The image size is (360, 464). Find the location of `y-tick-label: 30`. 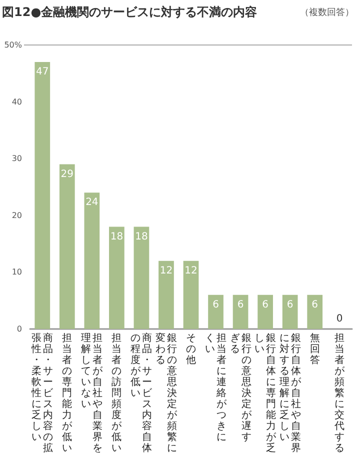

y-tick-label: 30 is located at coordinates (17, 159).